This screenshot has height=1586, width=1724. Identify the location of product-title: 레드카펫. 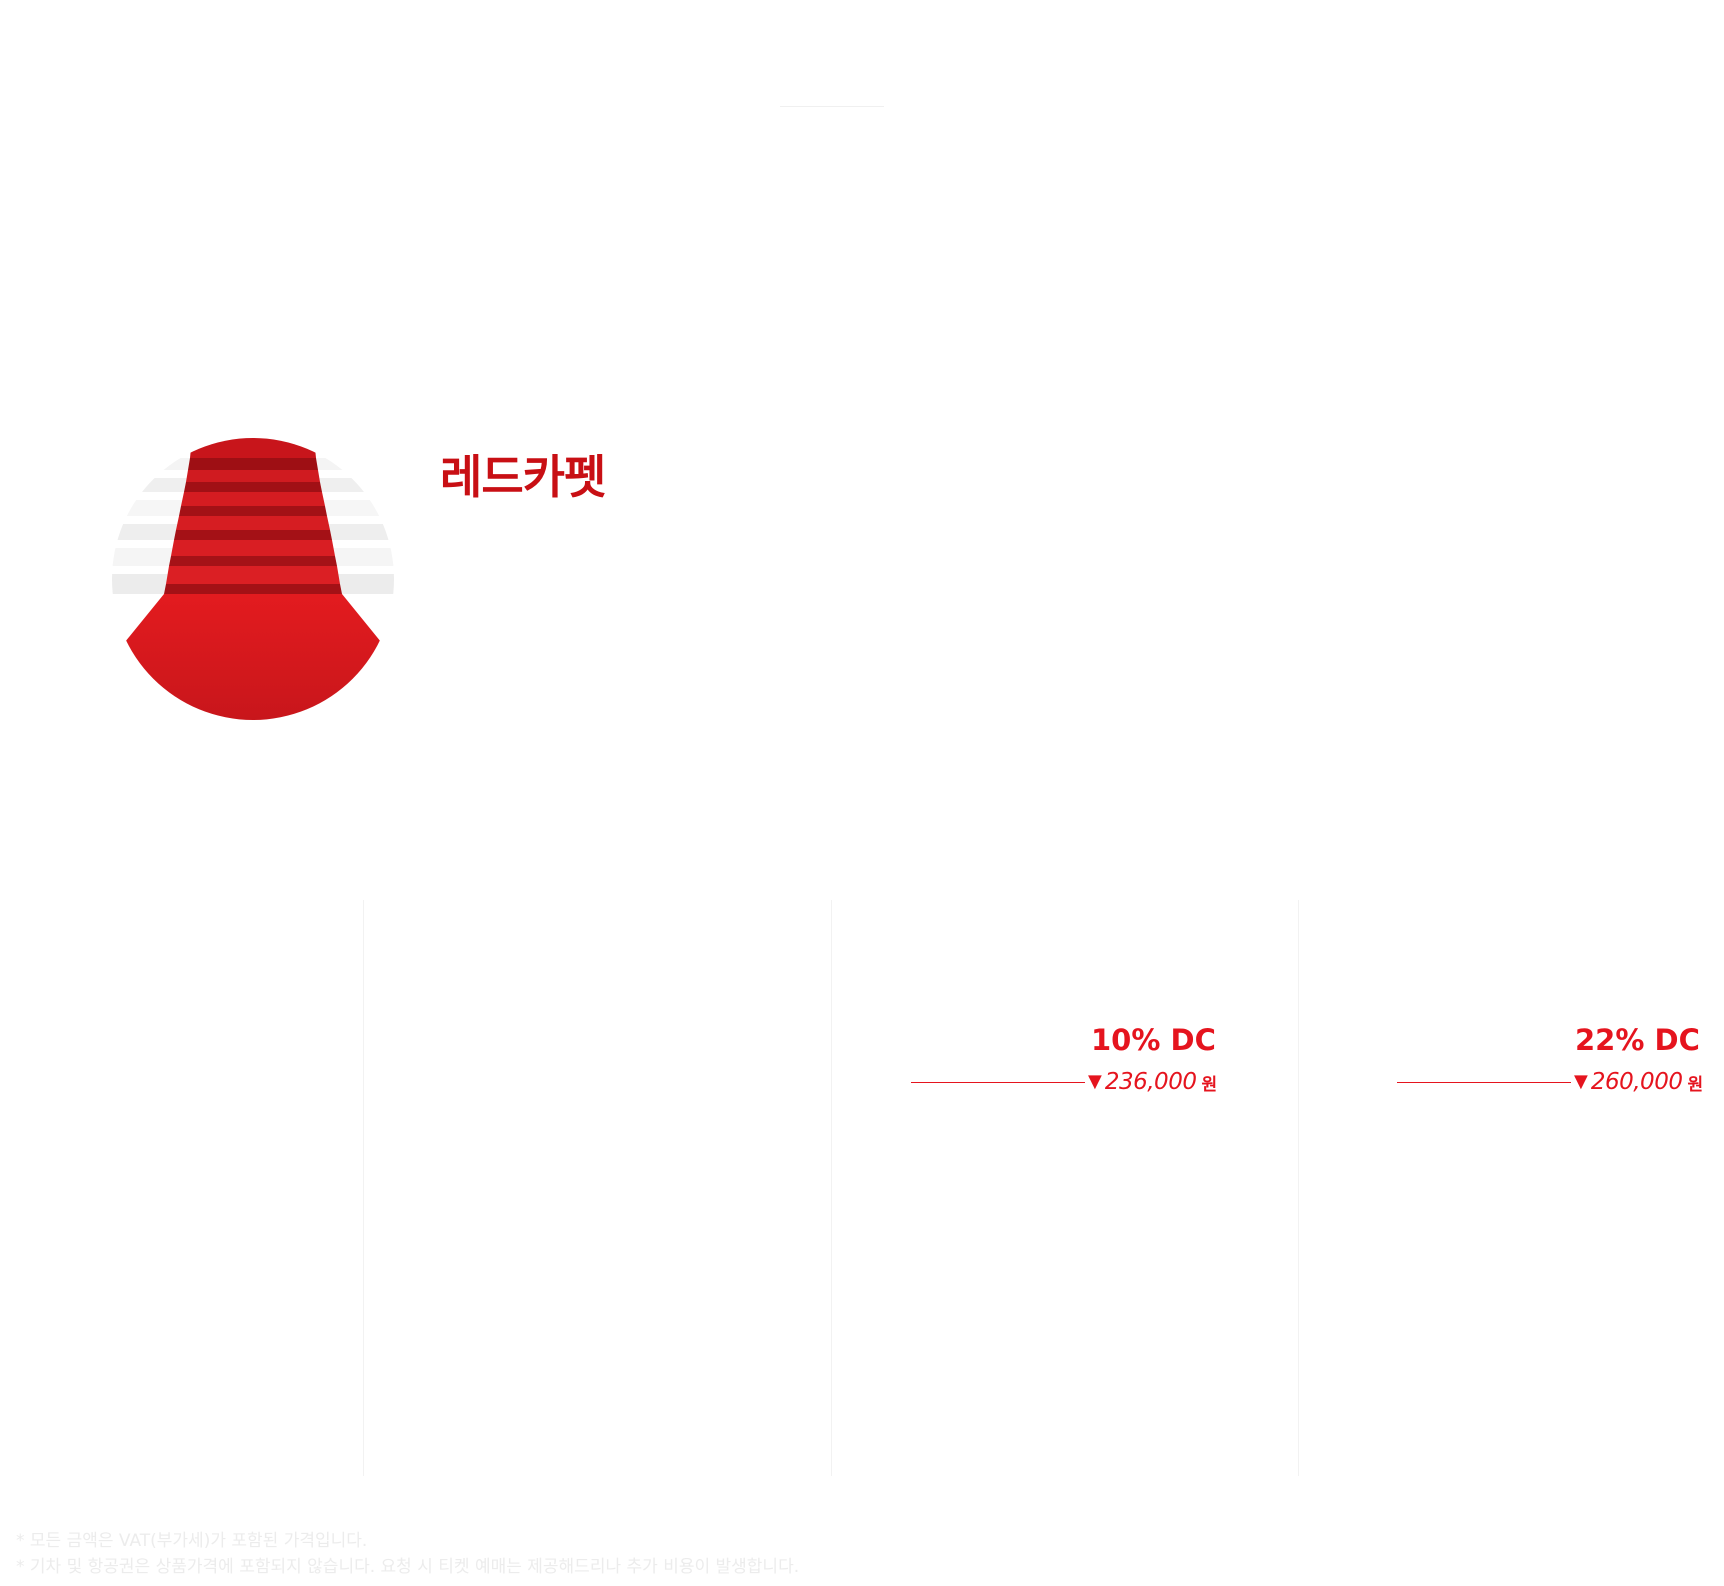
(523, 477).